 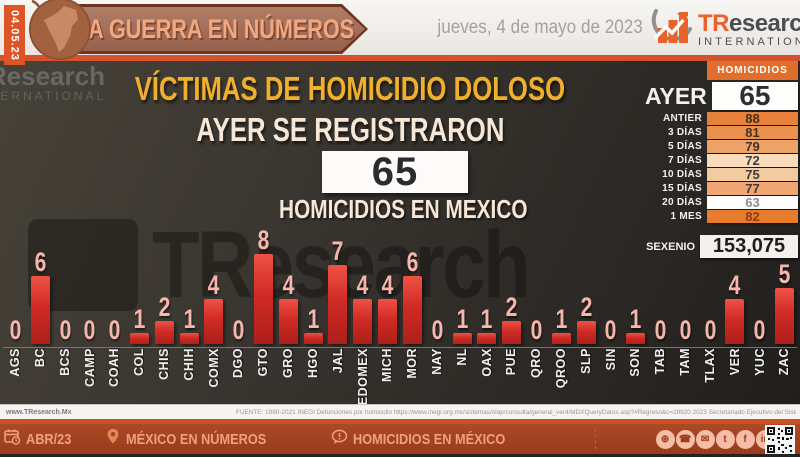 What do you see at coordinates (362, 376) in the screenshot?
I see `bar-category-label: EDOMEX` at bounding box center [362, 376].